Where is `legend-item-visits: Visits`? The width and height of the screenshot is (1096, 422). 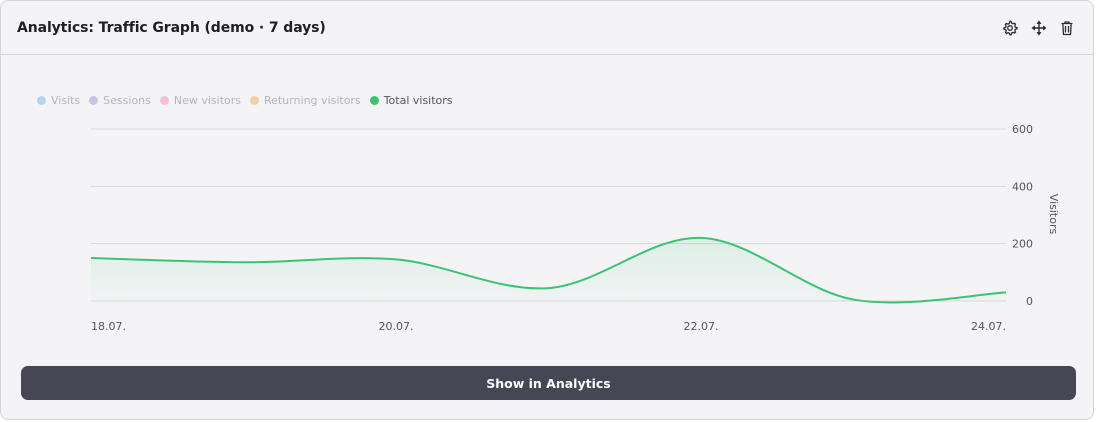 legend-item-visits: Visits is located at coordinates (58, 100).